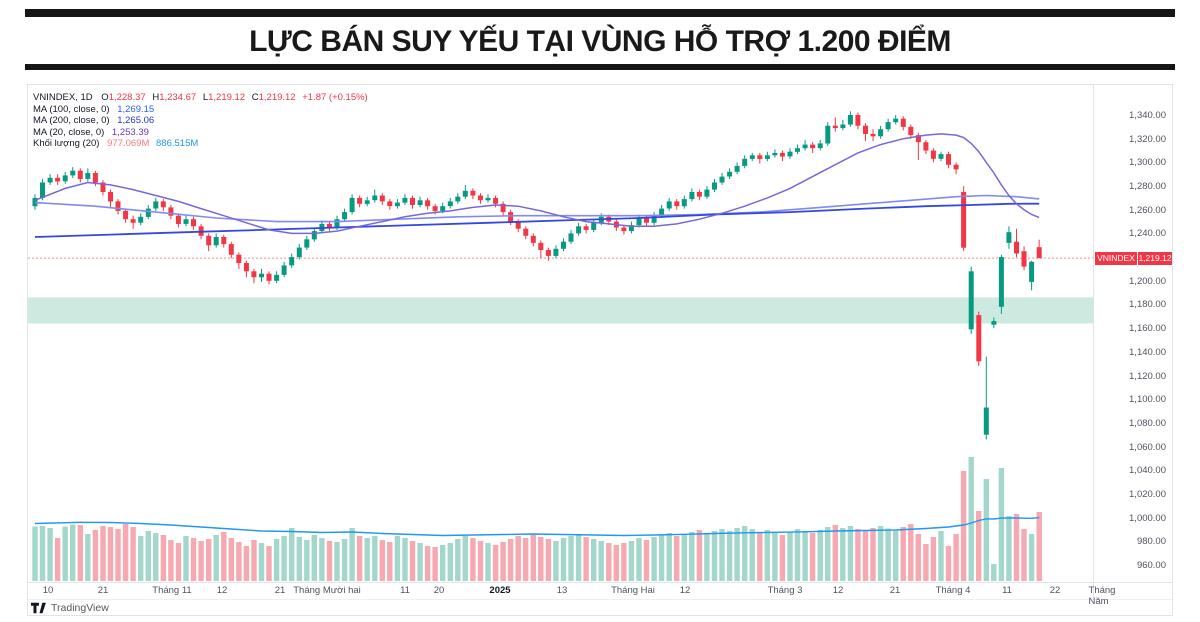 The width and height of the screenshot is (1200, 622). I want to click on price-tick: 1,340.00, so click(1147, 115).